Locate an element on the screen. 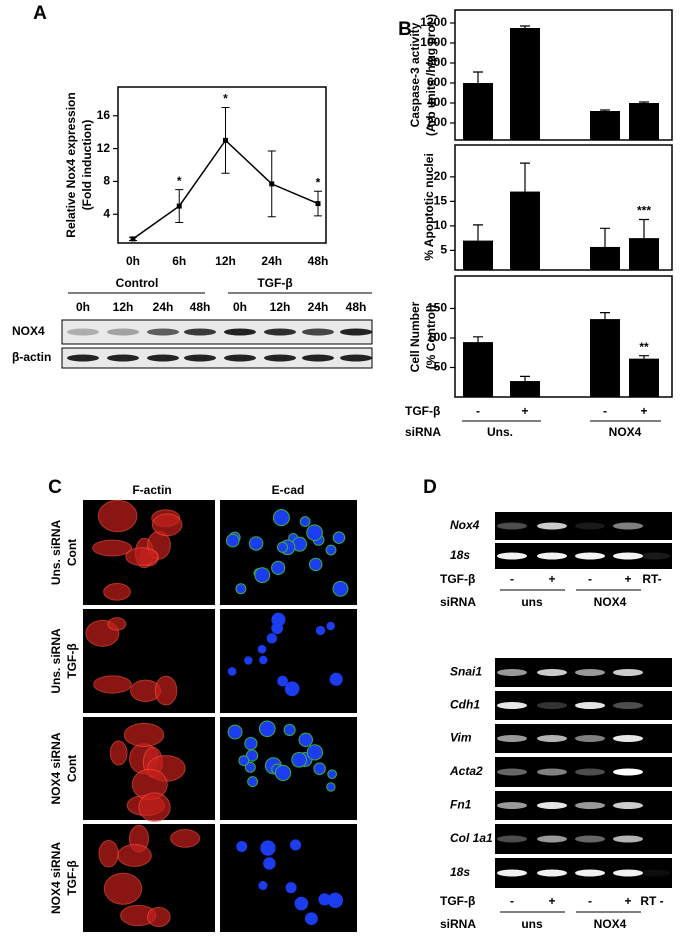 The width and height of the screenshot is (684, 940). y-tick-label: 1000 is located at coordinates (433, 42).